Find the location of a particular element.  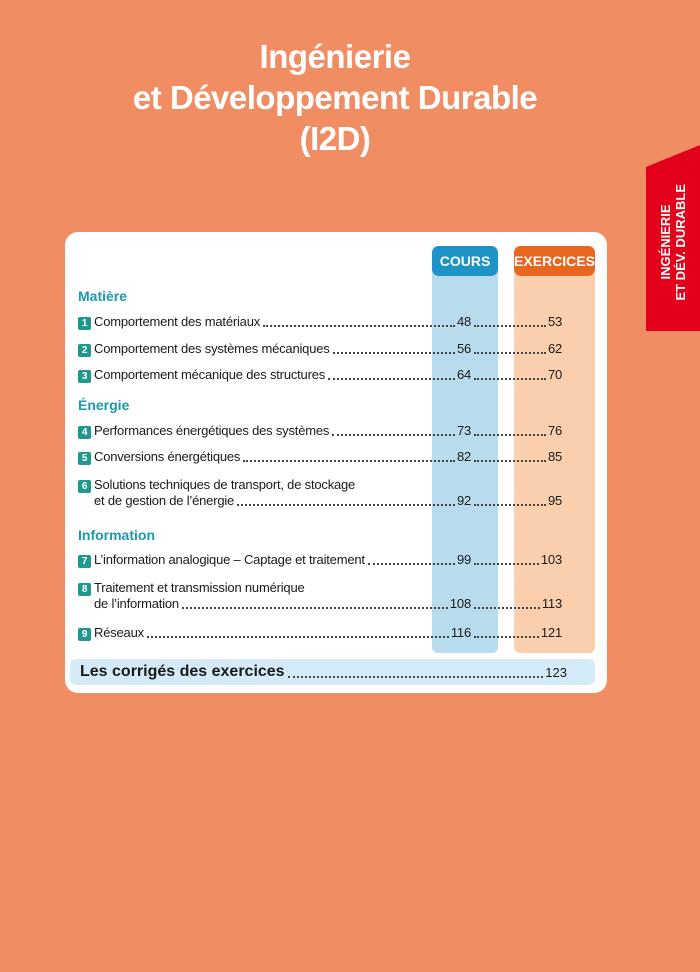

chapter-title: Traitement et transmission numérique is located at coordinates (199, 587).